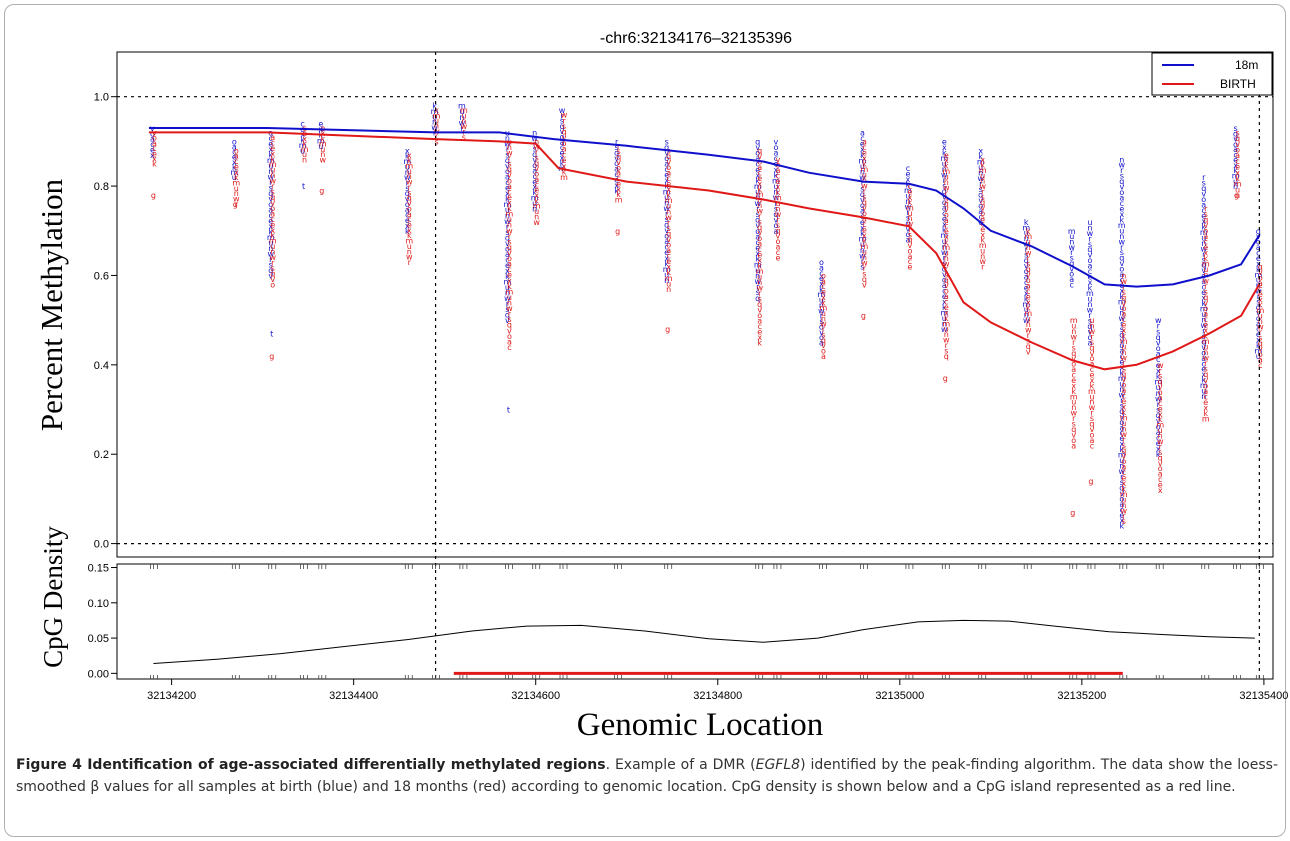 The width and height of the screenshot is (1290, 841). I want to click on sample-point-outlier: t, so click(508, 410).